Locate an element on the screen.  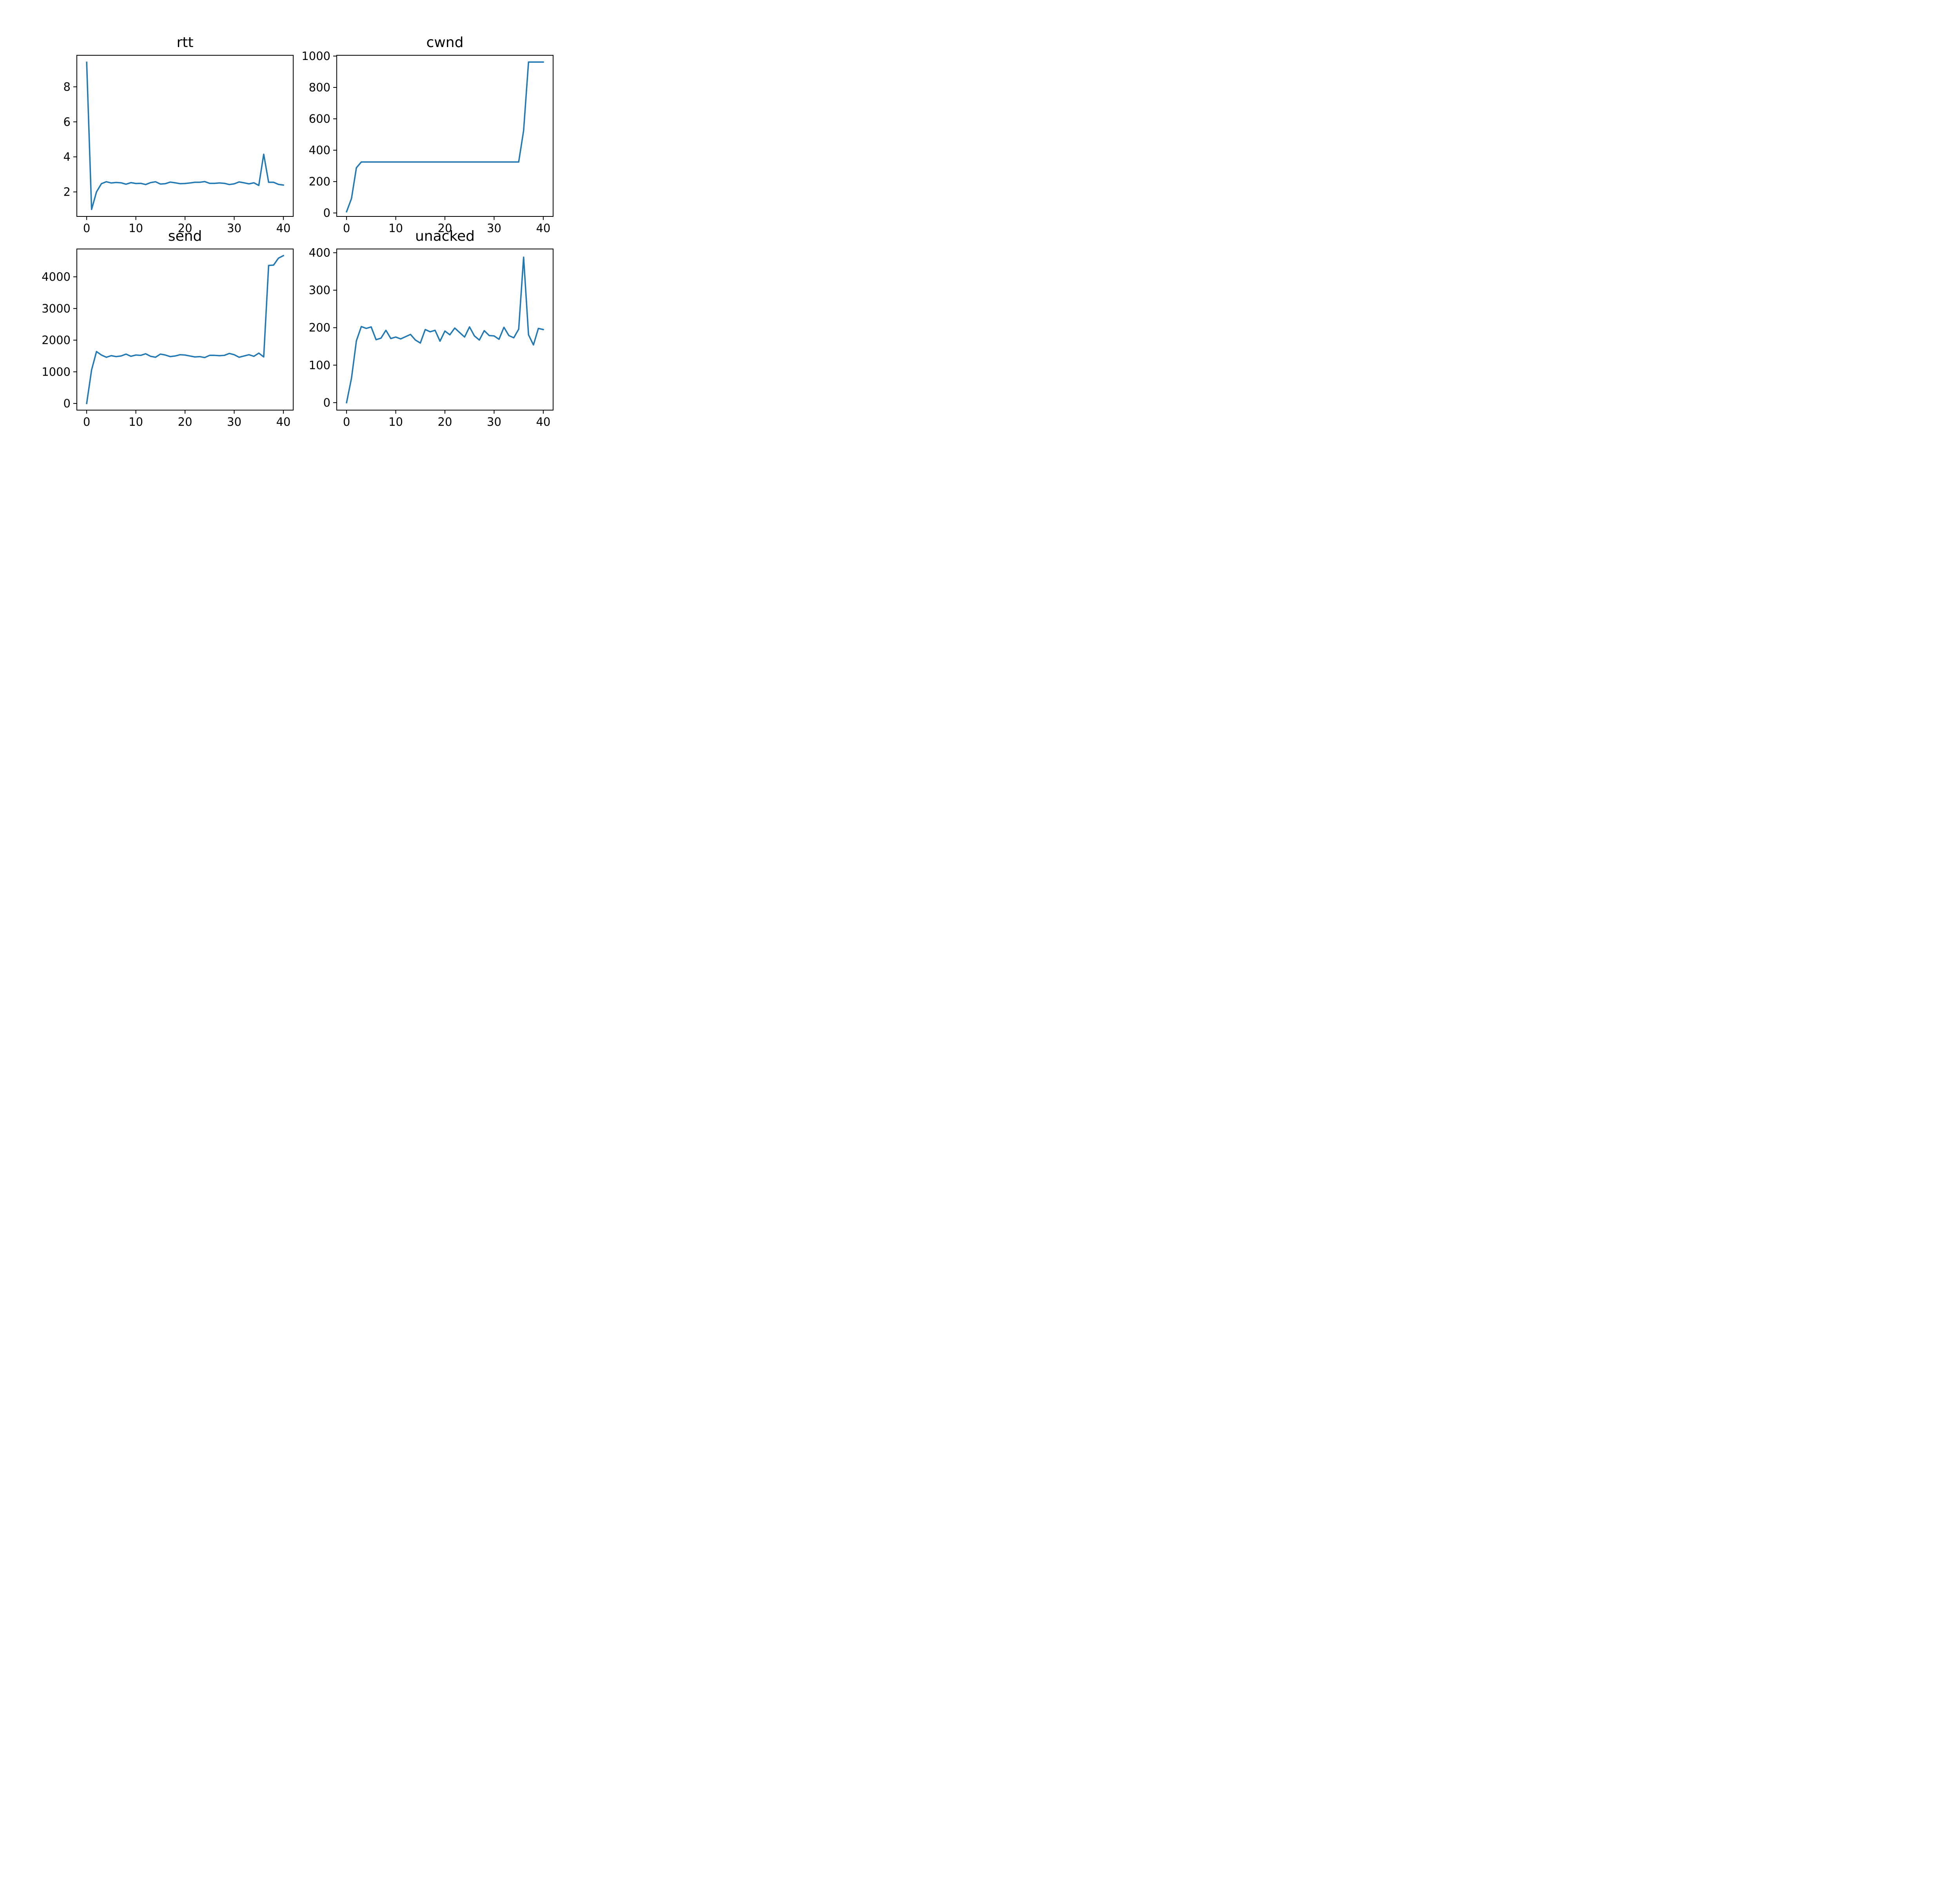
cwnd-title: cwnd is located at coordinates (445, 43).